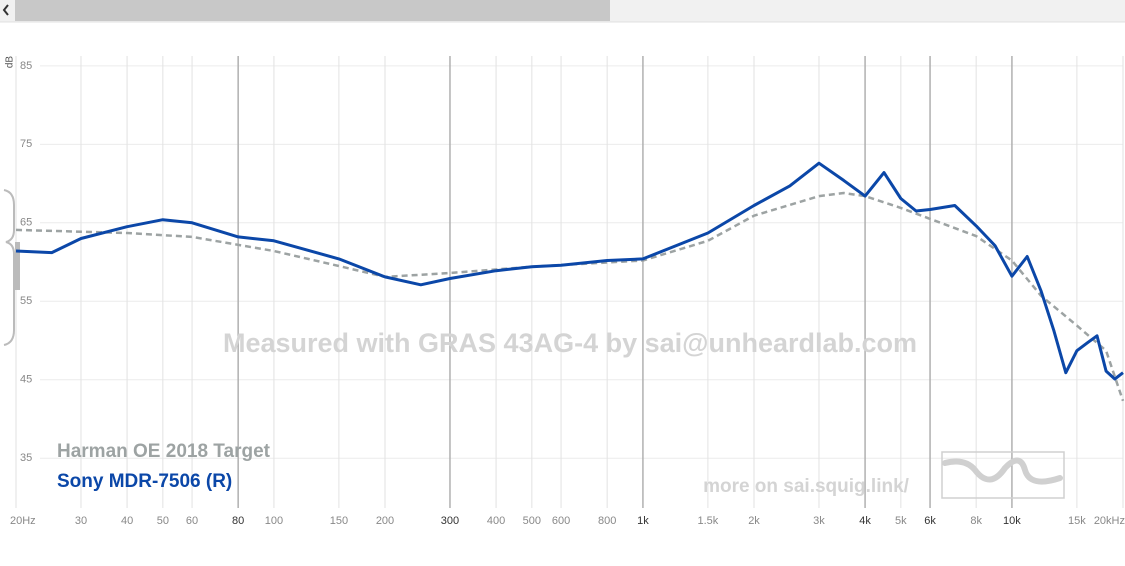  I want to click on x-tick-label: 10k, so click(1012, 521).